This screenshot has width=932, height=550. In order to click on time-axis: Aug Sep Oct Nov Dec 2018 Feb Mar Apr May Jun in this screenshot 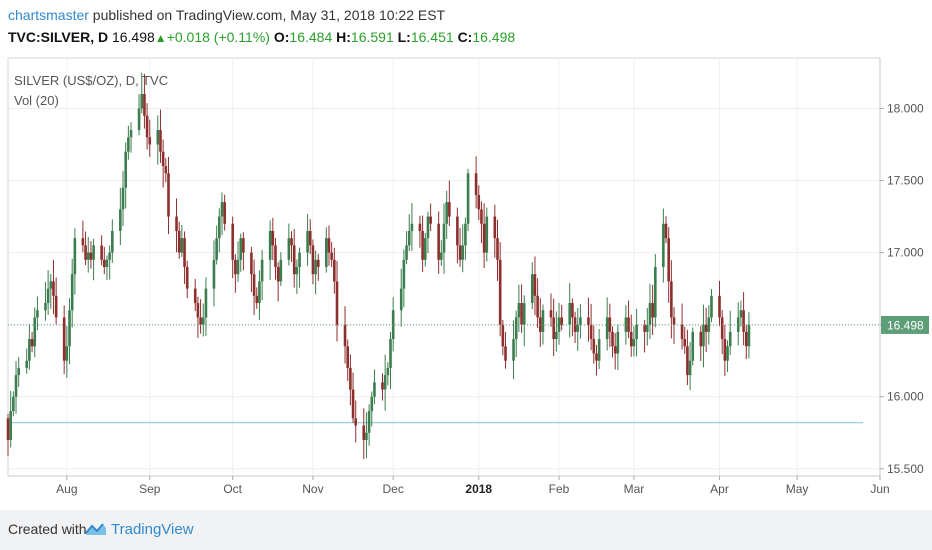, I will do `click(449, 485)`.